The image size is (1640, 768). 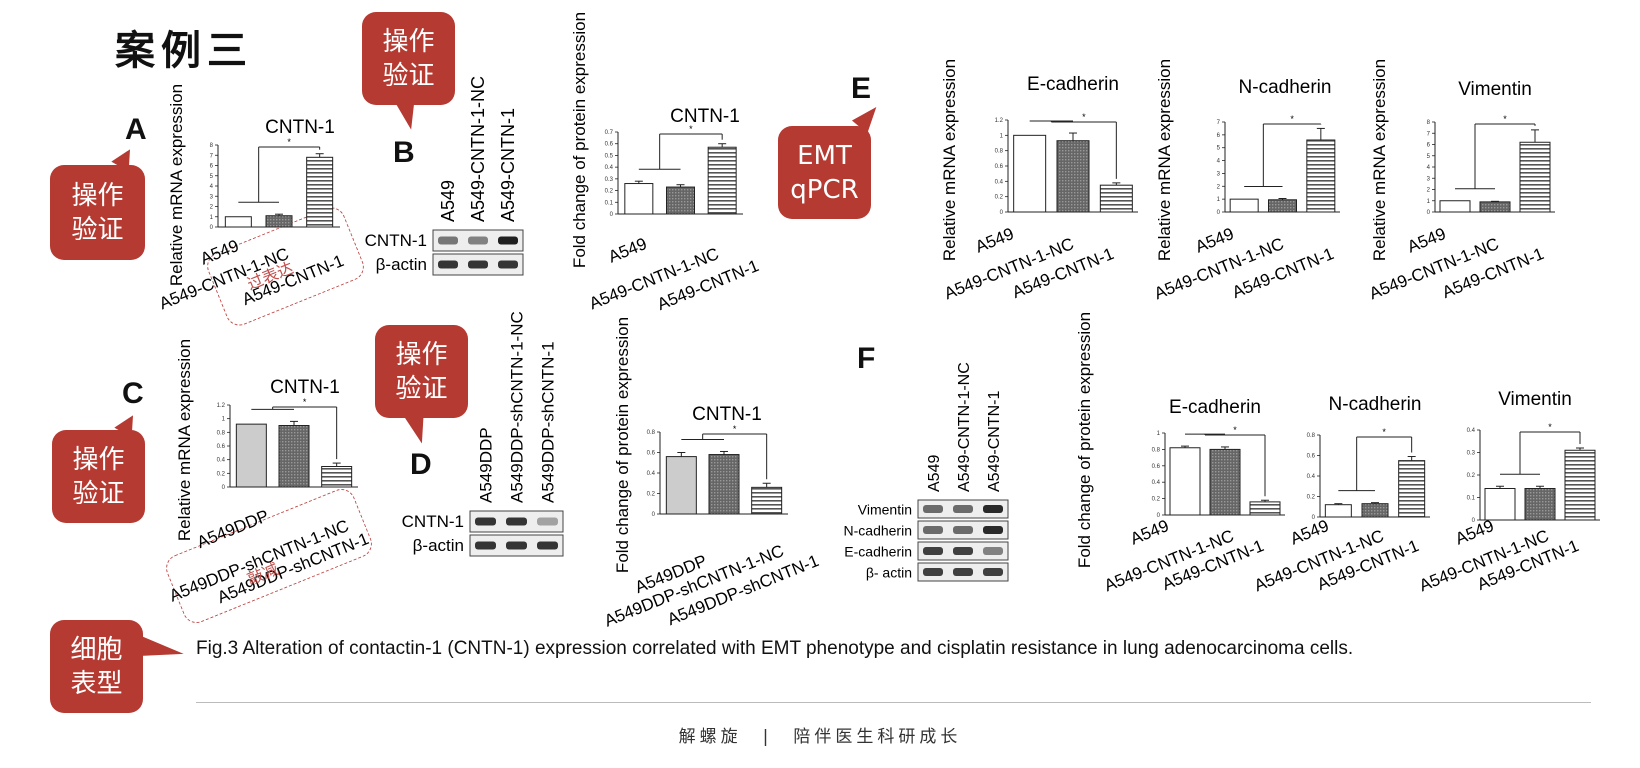 What do you see at coordinates (724, 484) in the screenshot?
I see `bar-a549ddp-shcntn-1-nc` at bounding box center [724, 484].